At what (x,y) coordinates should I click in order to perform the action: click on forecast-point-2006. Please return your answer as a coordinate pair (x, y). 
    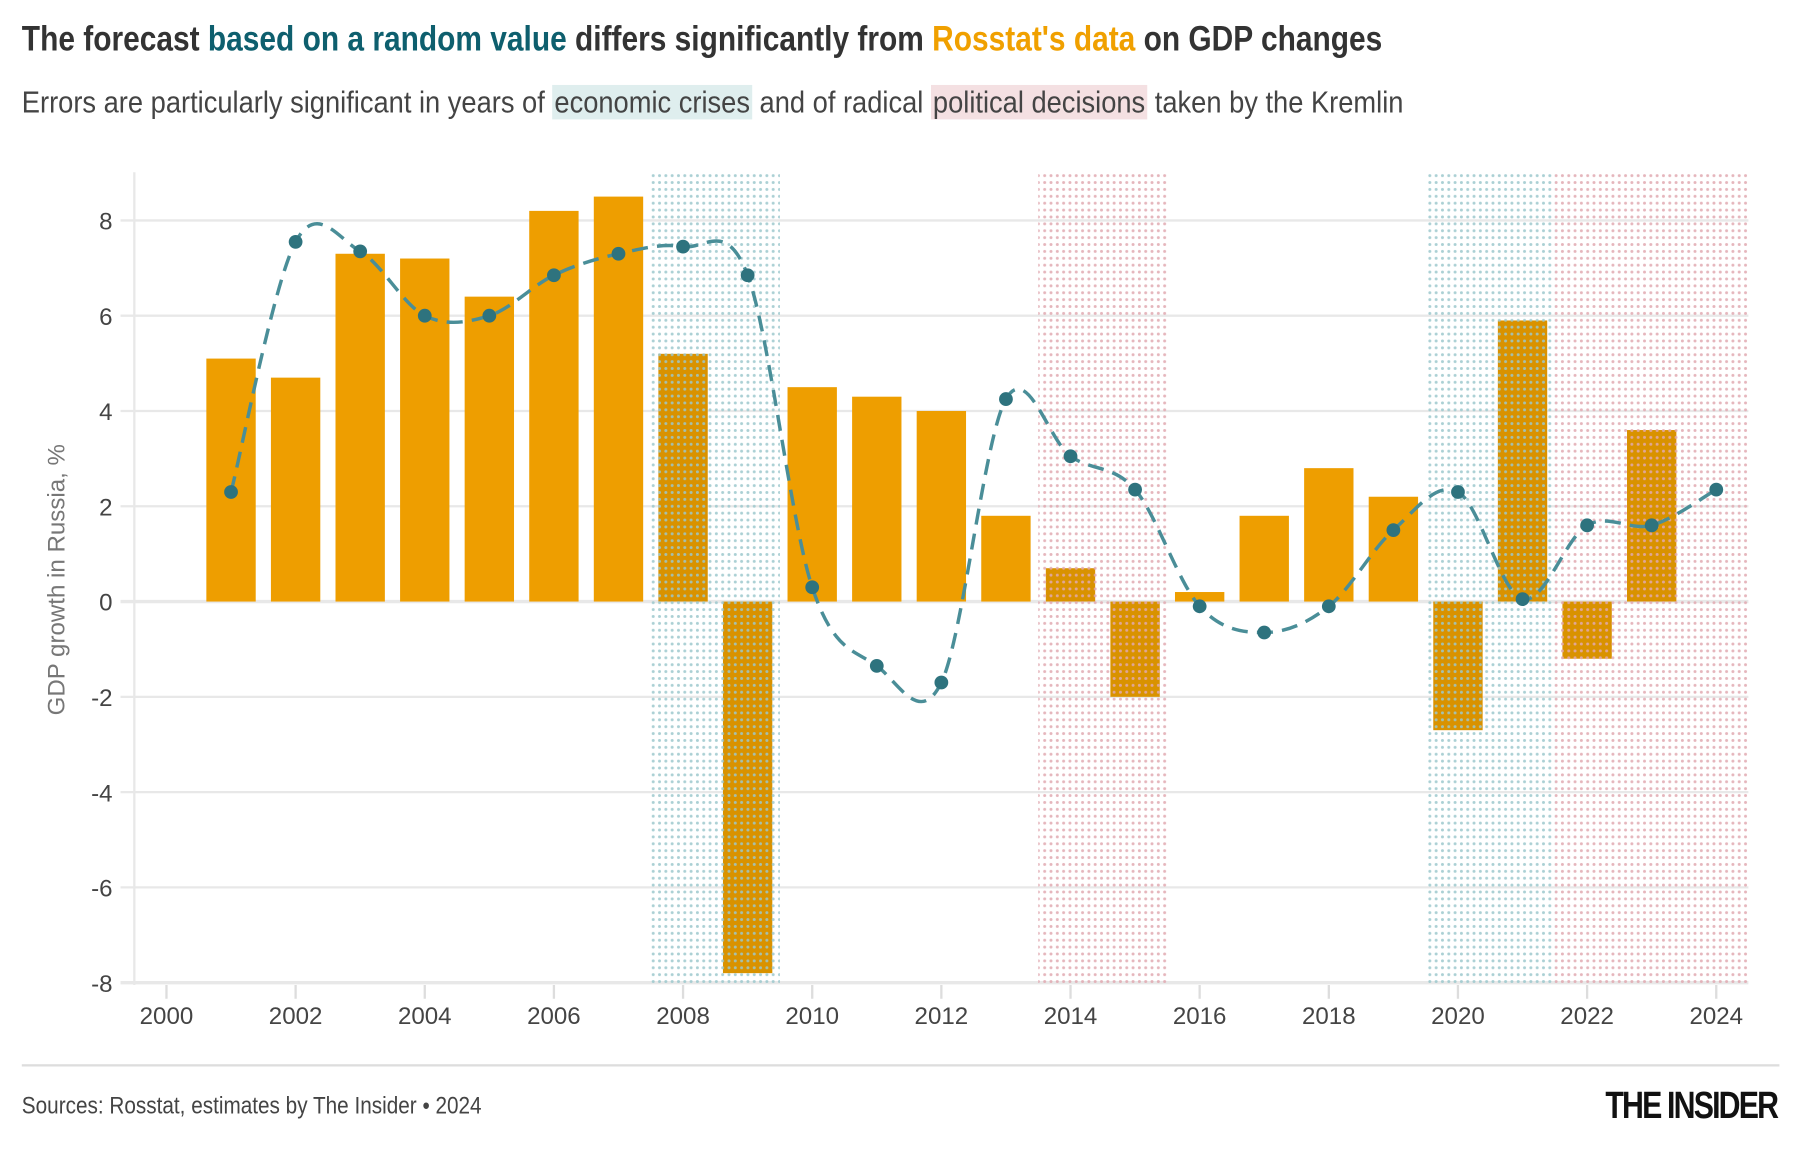
    Looking at the image, I should click on (554, 275).